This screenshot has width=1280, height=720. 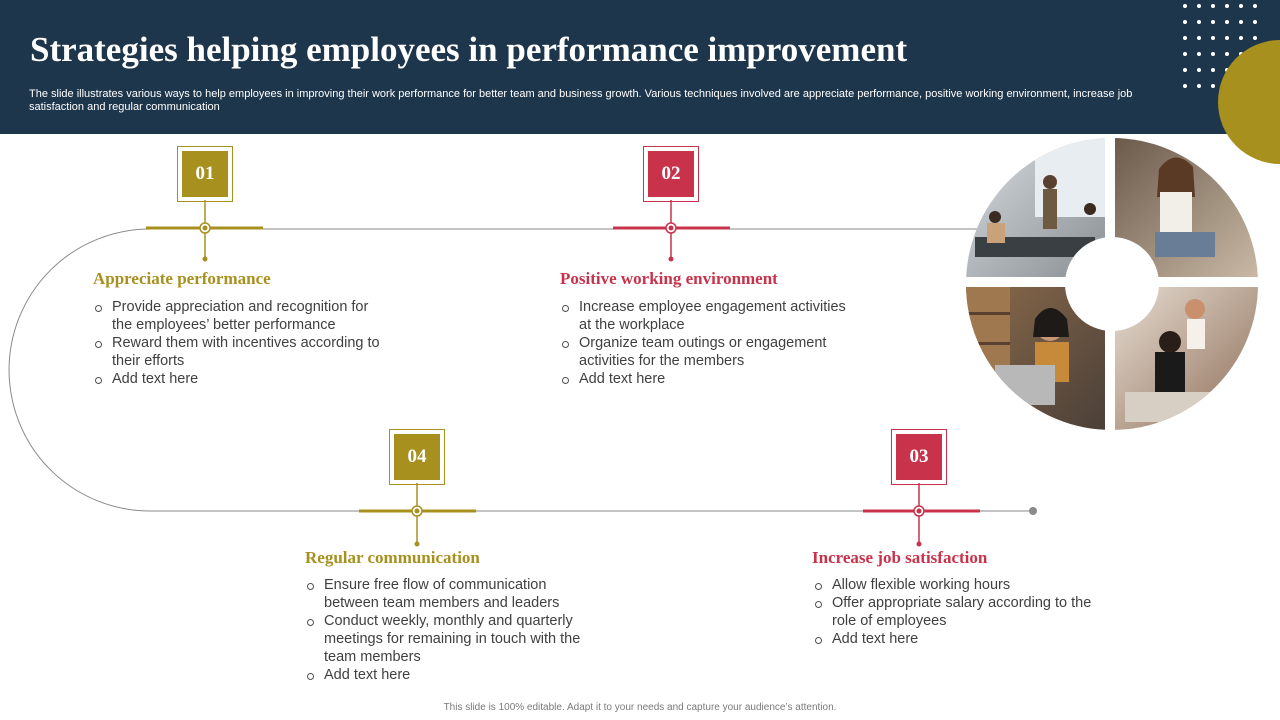 I want to click on step-04-badge: 04, so click(x=417, y=457).